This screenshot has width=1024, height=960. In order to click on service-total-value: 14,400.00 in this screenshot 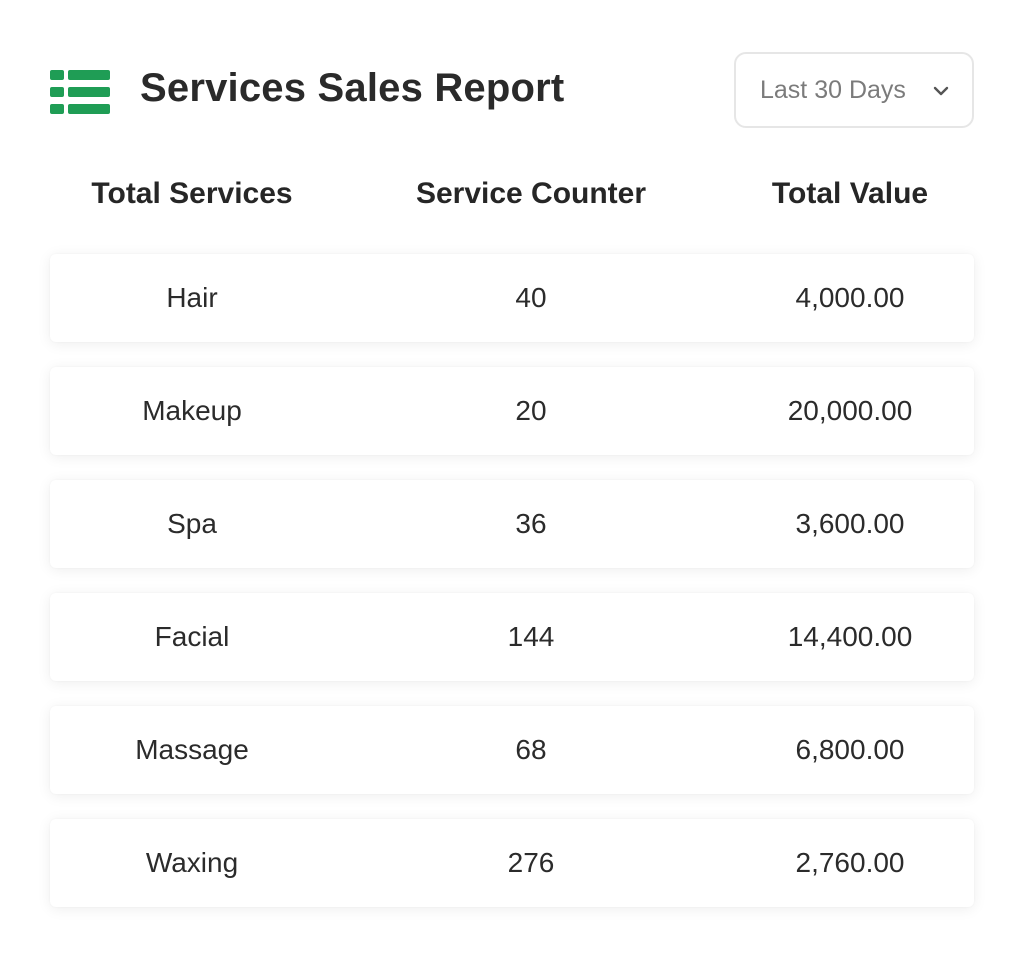, I will do `click(850, 636)`.